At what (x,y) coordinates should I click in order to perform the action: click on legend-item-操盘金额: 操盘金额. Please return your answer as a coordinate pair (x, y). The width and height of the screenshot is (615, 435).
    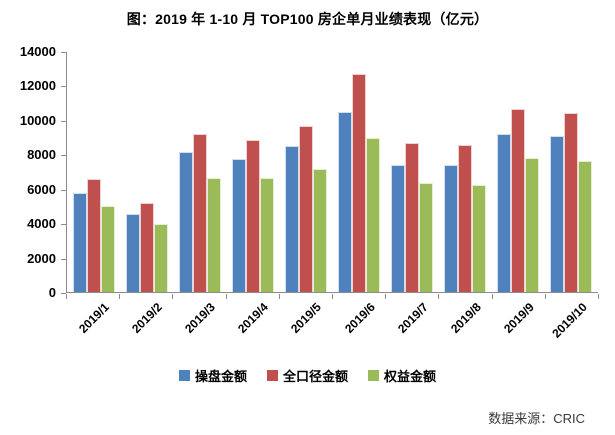
    Looking at the image, I should click on (212, 375).